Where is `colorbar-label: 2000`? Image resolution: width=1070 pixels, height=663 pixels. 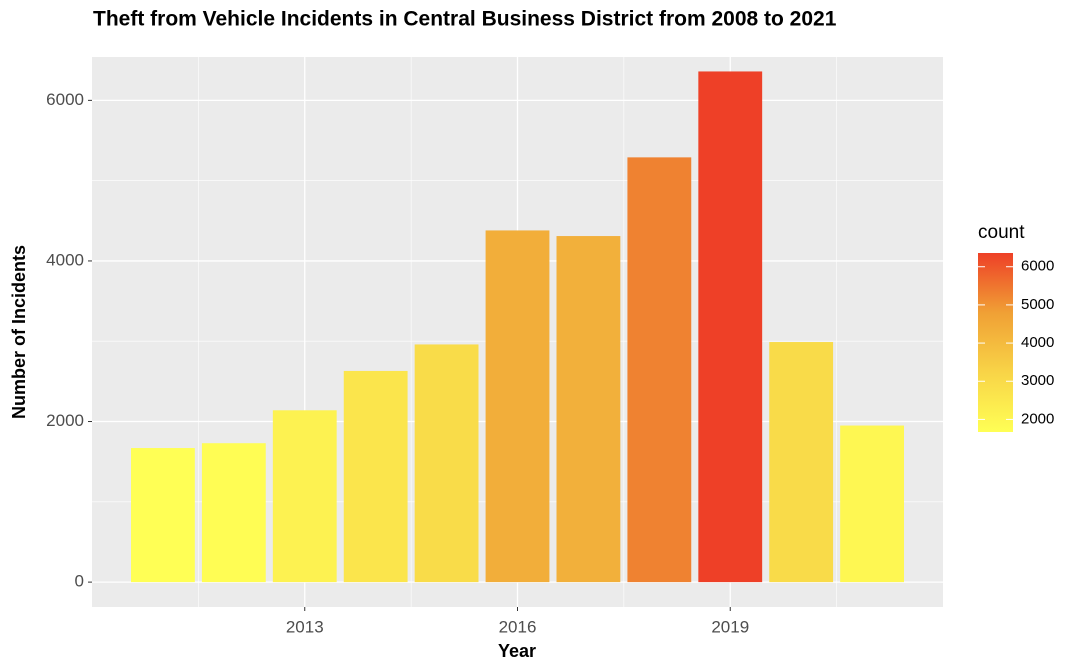 colorbar-label: 2000 is located at coordinates (1037, 418).